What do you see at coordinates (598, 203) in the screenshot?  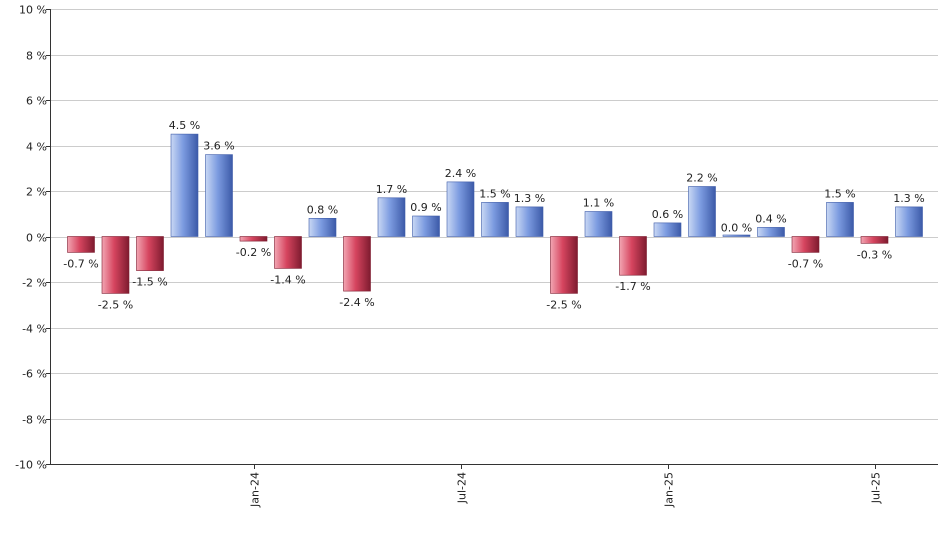 I see `bar-value-label: 1.1 %` at bounding box center [598, 203].